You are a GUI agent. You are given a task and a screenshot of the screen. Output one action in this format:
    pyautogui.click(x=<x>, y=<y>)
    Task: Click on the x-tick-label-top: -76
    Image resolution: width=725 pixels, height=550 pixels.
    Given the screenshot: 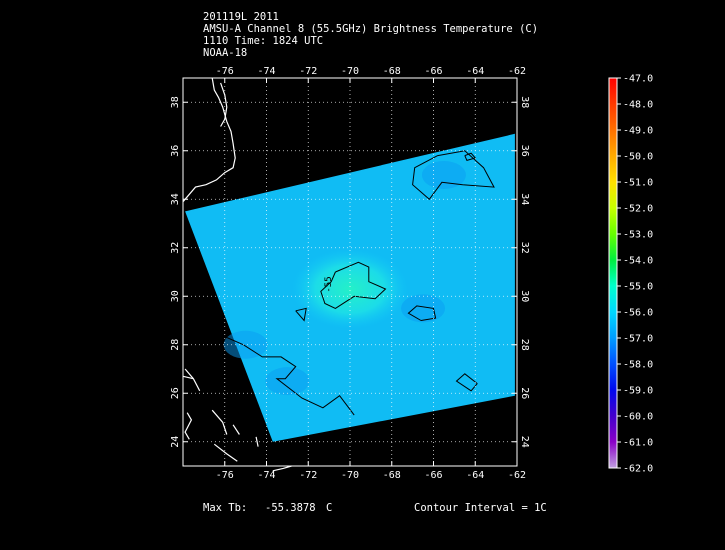 What is the action you would take?
    pyautogui.click(x=225, y=71)
    